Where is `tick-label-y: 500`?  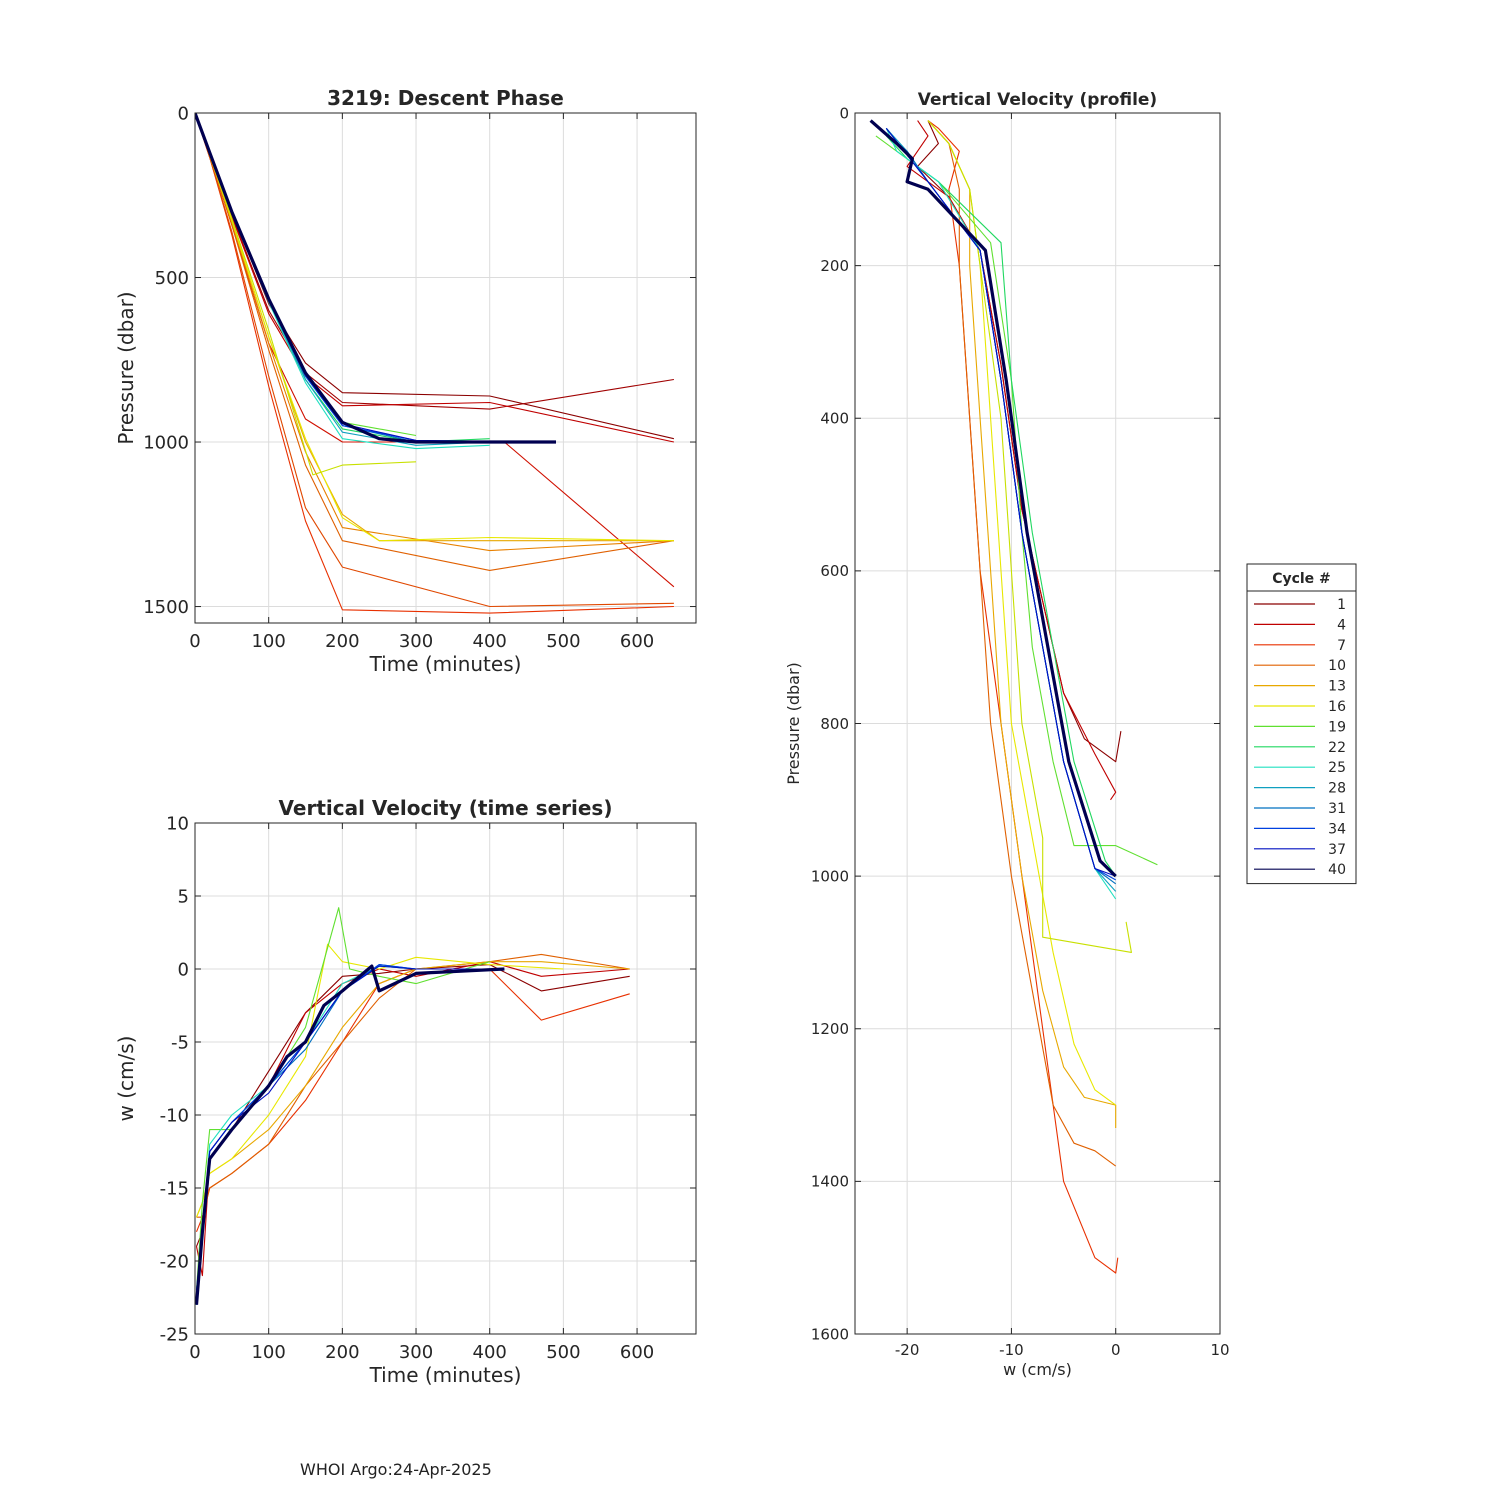 tick-label-y: 500 is located at coordinates (172, 278).